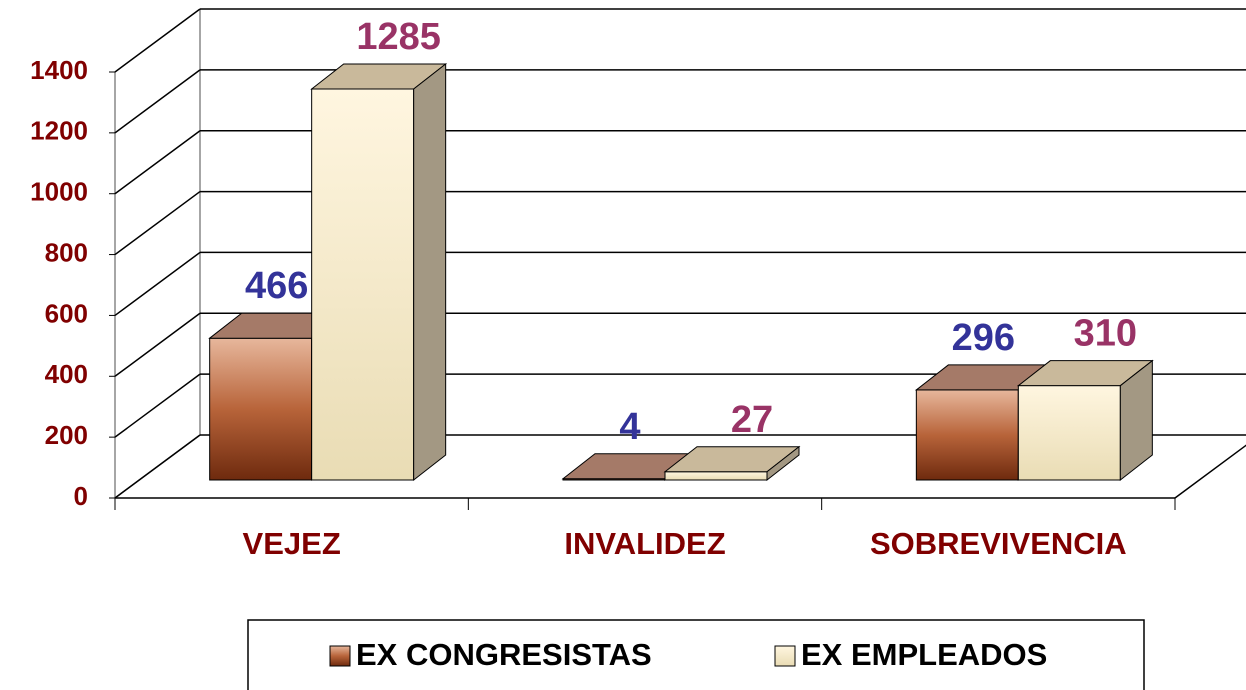 Image resolution: width=1246 pixels, height=690 pixels. What do you see at coordinates (81, 496) in the screenshot?
I see `y-tick-label: 0` at bounding box center [81, 496].